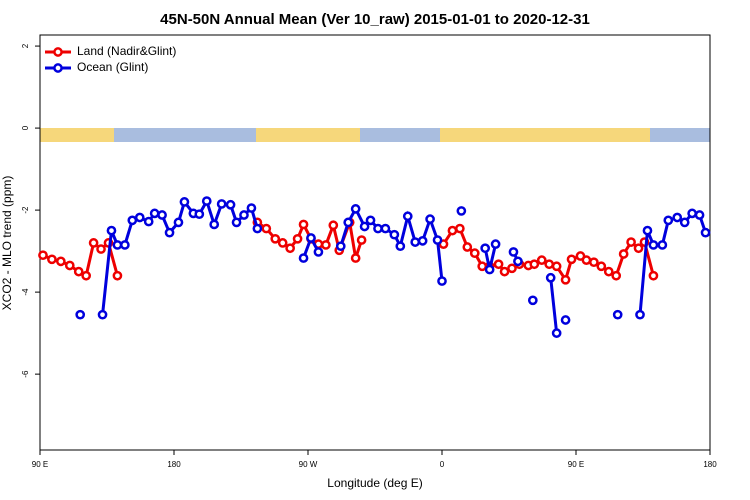  What do you see at coordinates (7, 243) in the screenshot?
I see `y-axis-label: XCO2 - MLO trend (ppm)` at bounding box center [7, 243].